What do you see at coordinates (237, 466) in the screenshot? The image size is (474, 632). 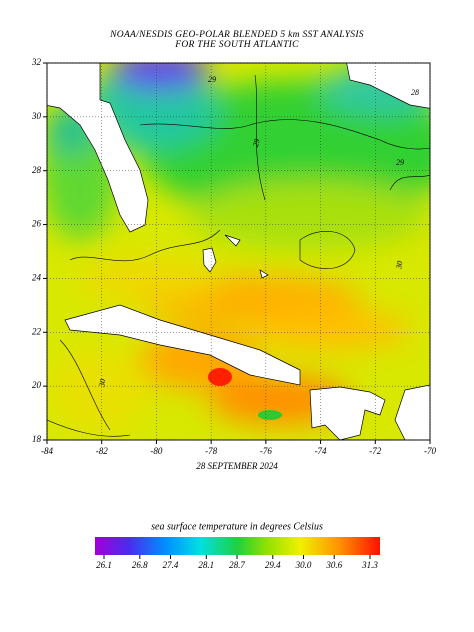 I see `date: 28 SEPTEMBER 2024` at bounding box center [237, 466].